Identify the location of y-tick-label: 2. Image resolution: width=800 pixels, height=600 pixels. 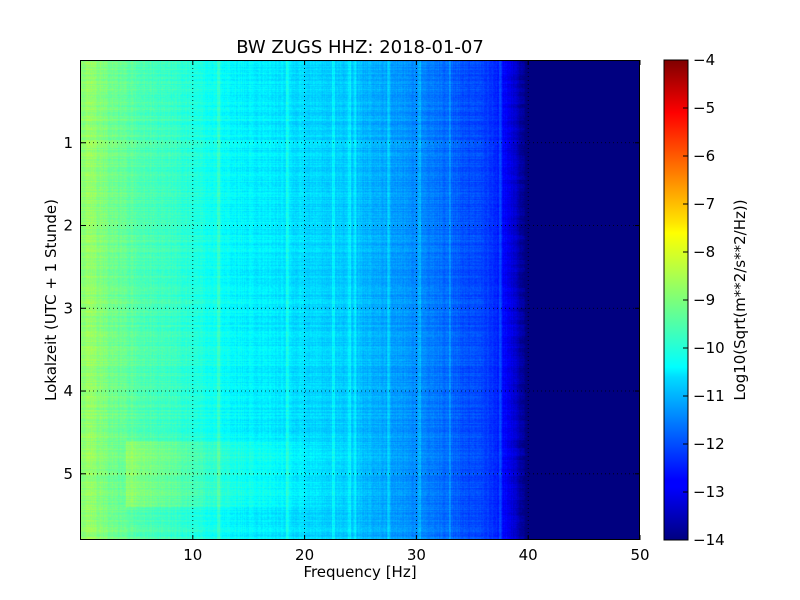
(68, 226).